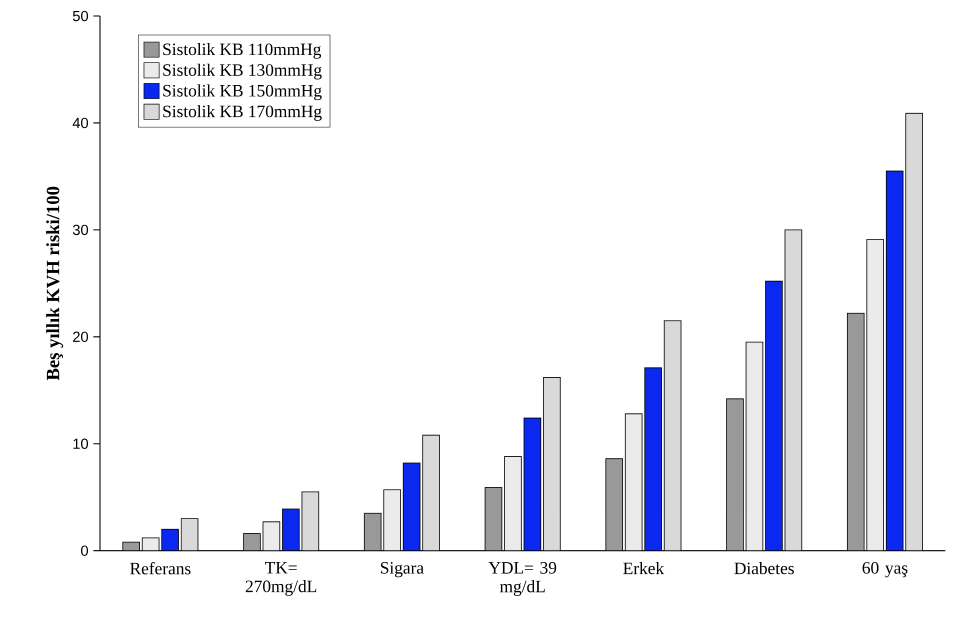 Image resolution: width=960 pixels, height=623 pixels. What do you see at coordinates (55, 283) in the screenshot?
I see `y-axis-title: Beş yıllık KVH riski/100` at bounding box center [55, 283].